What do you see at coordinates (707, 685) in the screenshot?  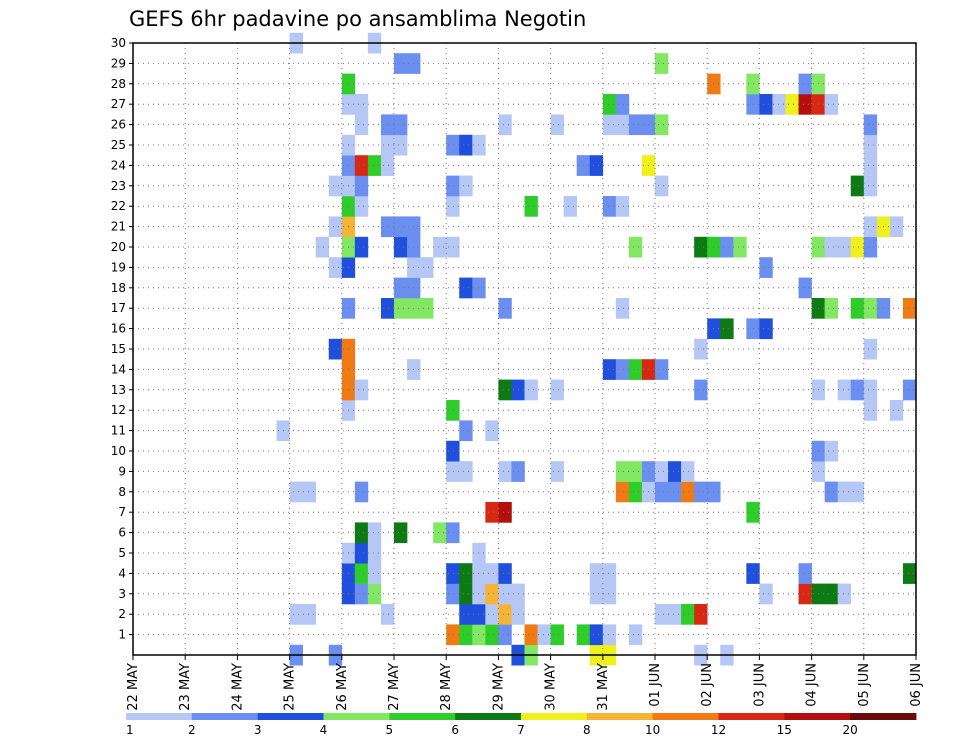 I see `x-tick-label: 02 JUN` at bounding box center [707, 685].